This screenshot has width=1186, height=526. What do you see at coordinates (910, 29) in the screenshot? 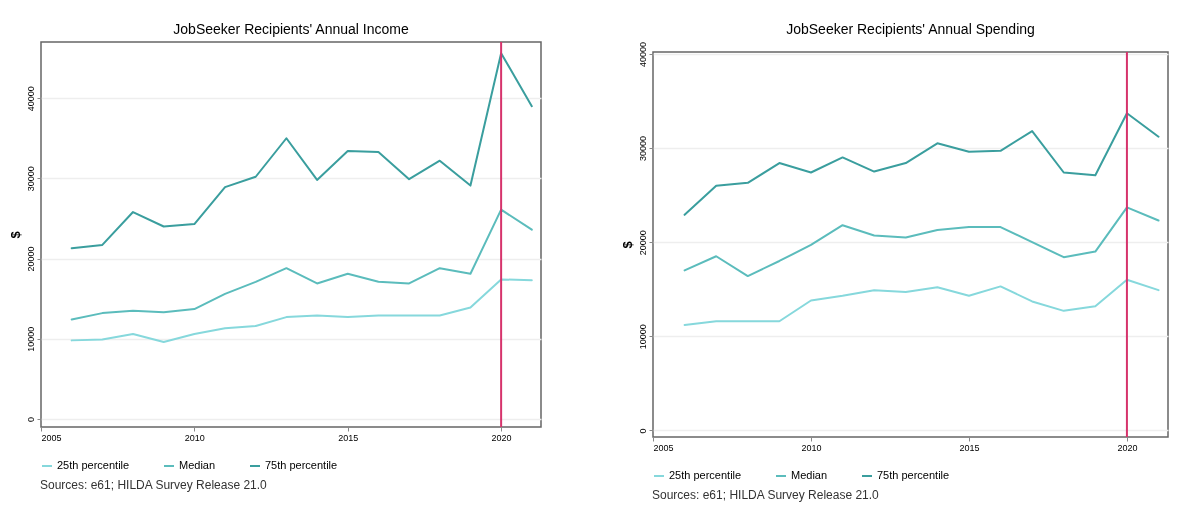
I see `chart-title: JobSeeker Recipients' Annual Spending` at bounding box center [910, 29].